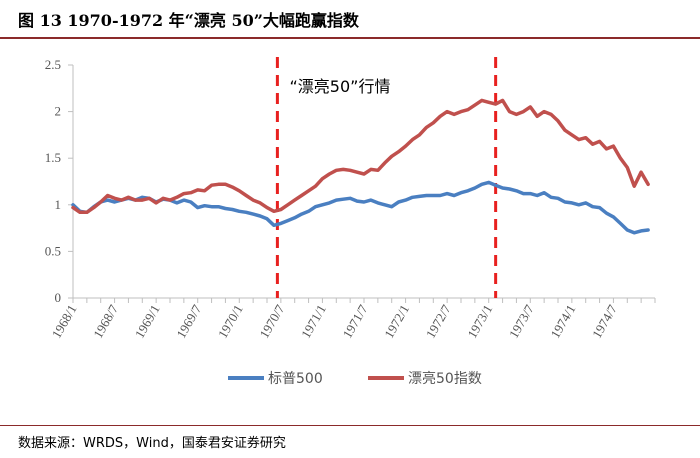 This screenshot has width=700, height=458. Describe the element at coordinates (396, 321) in the screenshot. I see `x-tick-label: 1972/1` at that location.